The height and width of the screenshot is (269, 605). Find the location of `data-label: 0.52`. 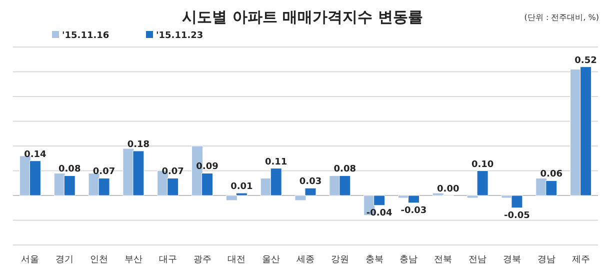

data-label: 0.52 is located at coordinates (585, 61).